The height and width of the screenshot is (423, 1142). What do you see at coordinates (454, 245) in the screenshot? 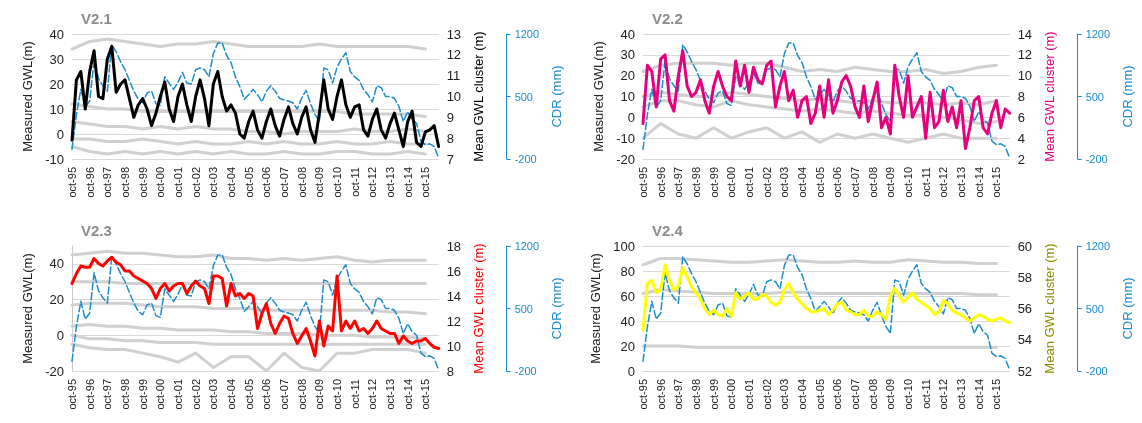
I see `y2-tick-label: 18` at bounding box center [454, 245].